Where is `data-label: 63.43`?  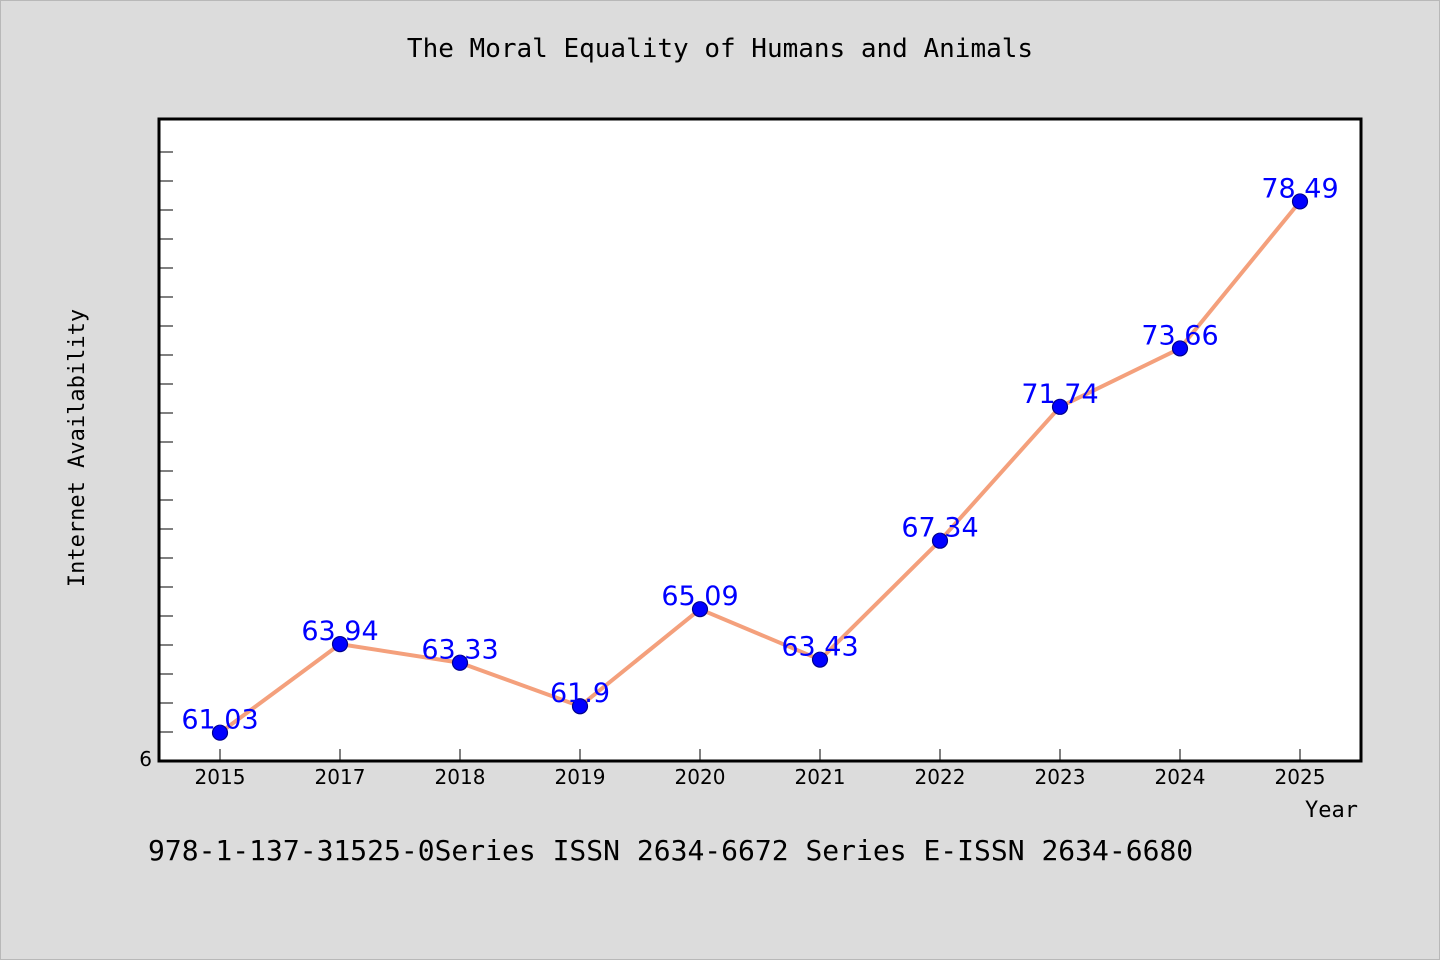
data-label: 63.43 is located at coordinates (819, 647).